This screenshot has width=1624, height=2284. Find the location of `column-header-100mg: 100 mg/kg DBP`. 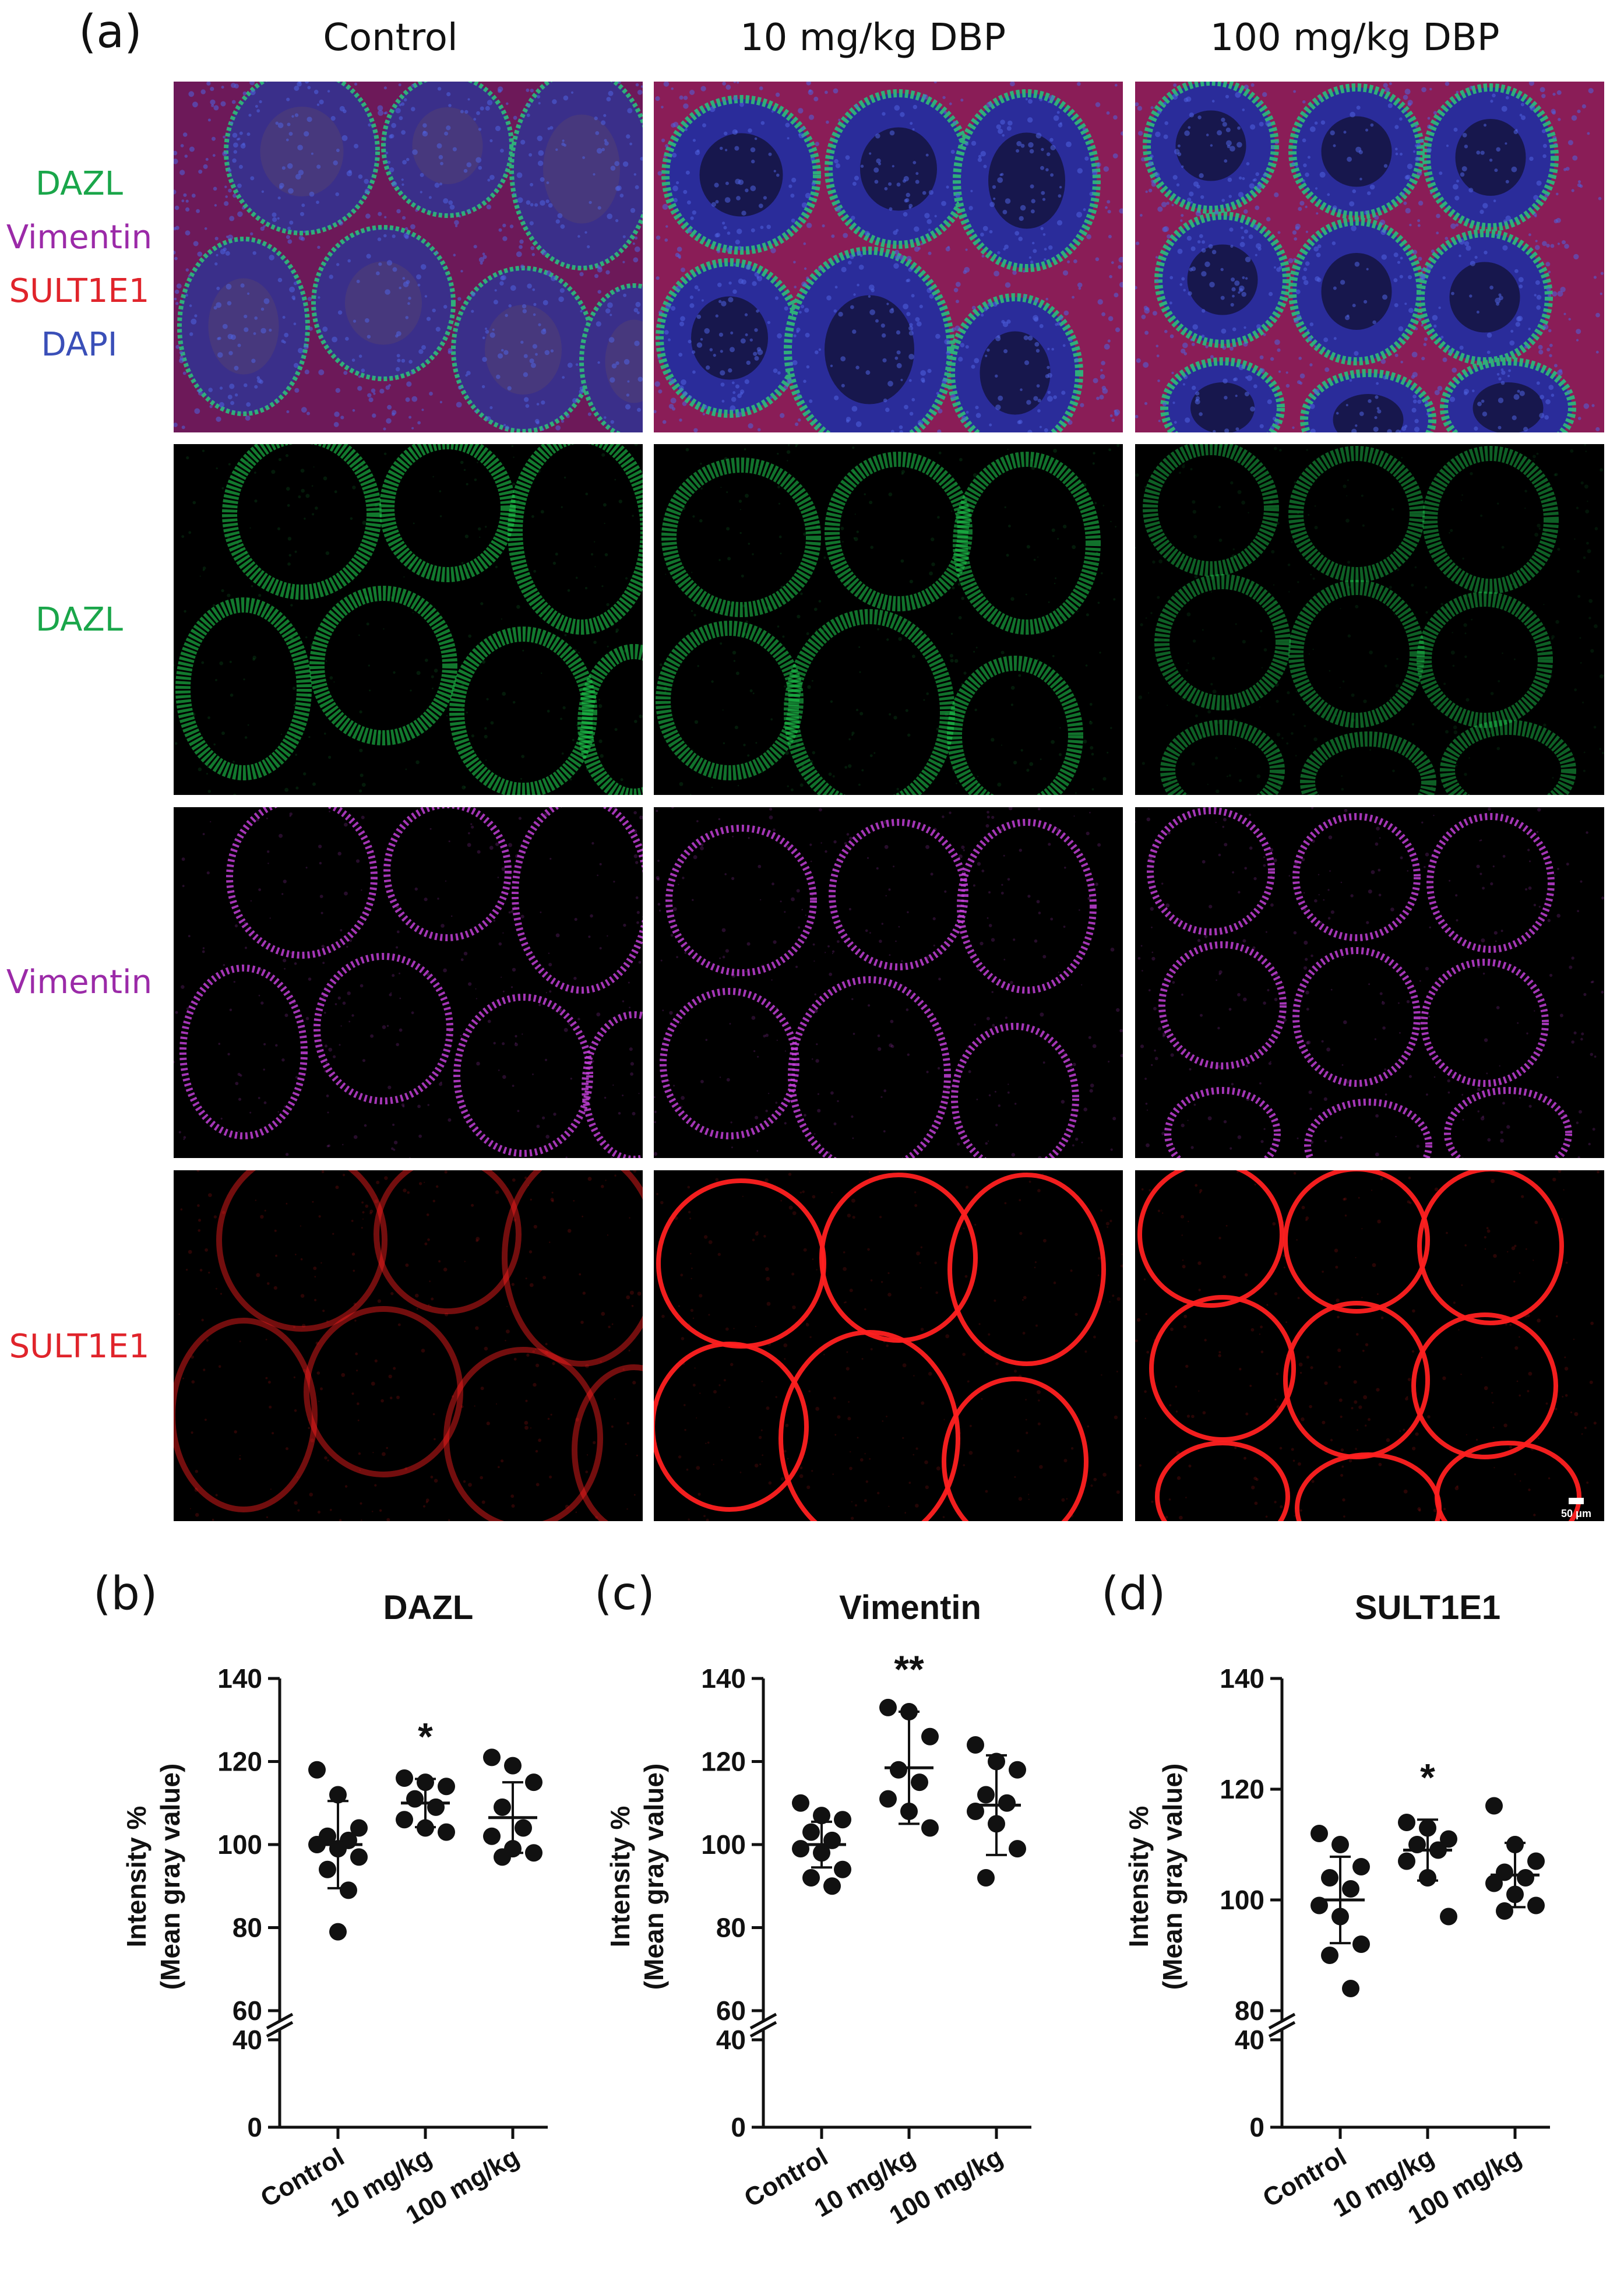

column-header-100mg: 100 mg/kg DBP is located at coordinates (1355, 38).